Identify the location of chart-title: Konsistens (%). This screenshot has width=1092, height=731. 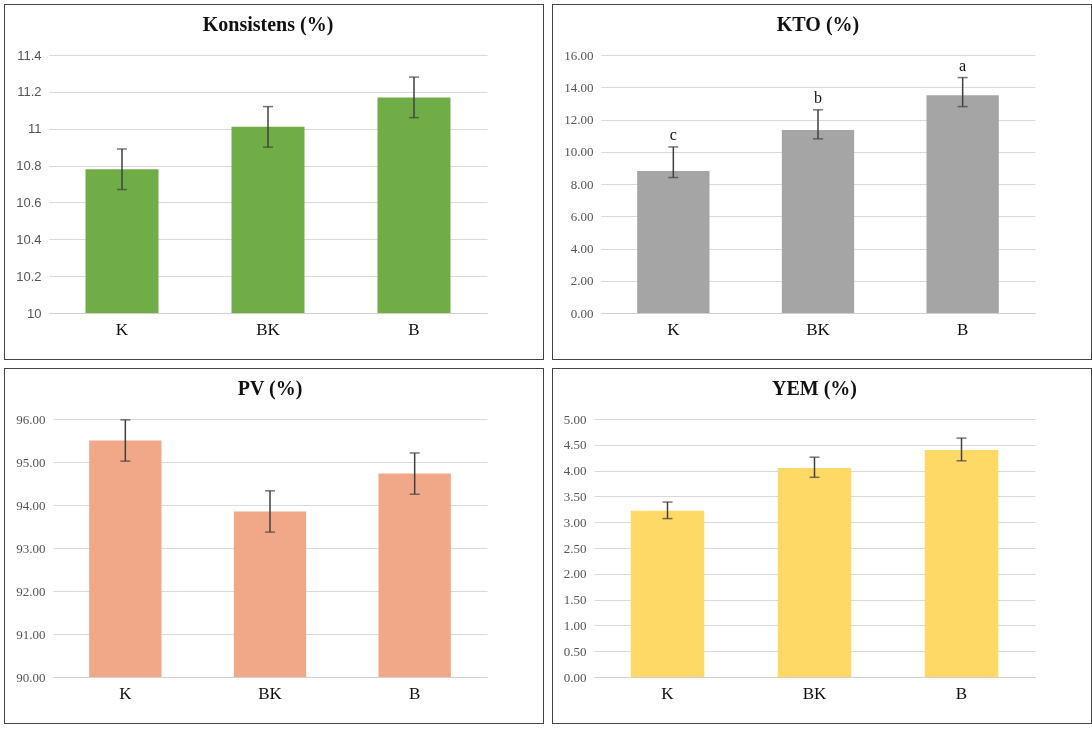
(268, 24).